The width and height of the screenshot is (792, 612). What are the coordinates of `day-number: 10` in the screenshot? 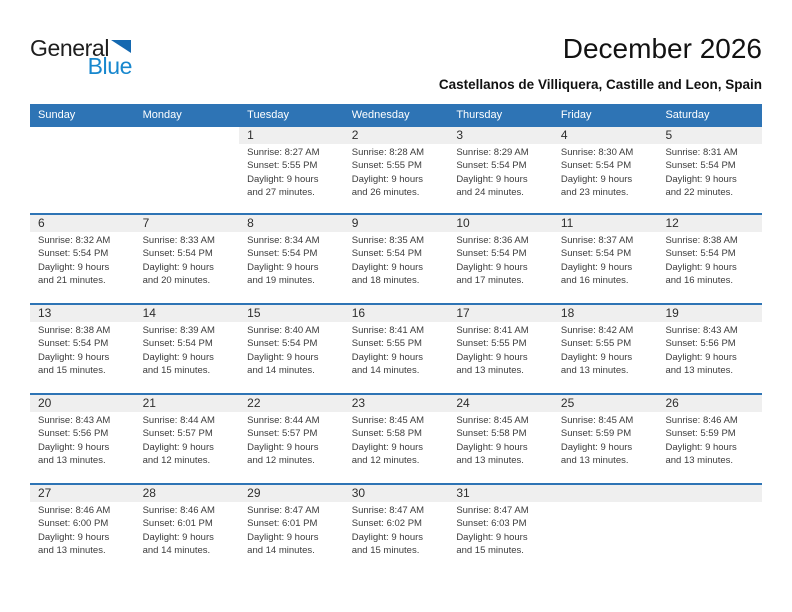 It's located at (500, 223).